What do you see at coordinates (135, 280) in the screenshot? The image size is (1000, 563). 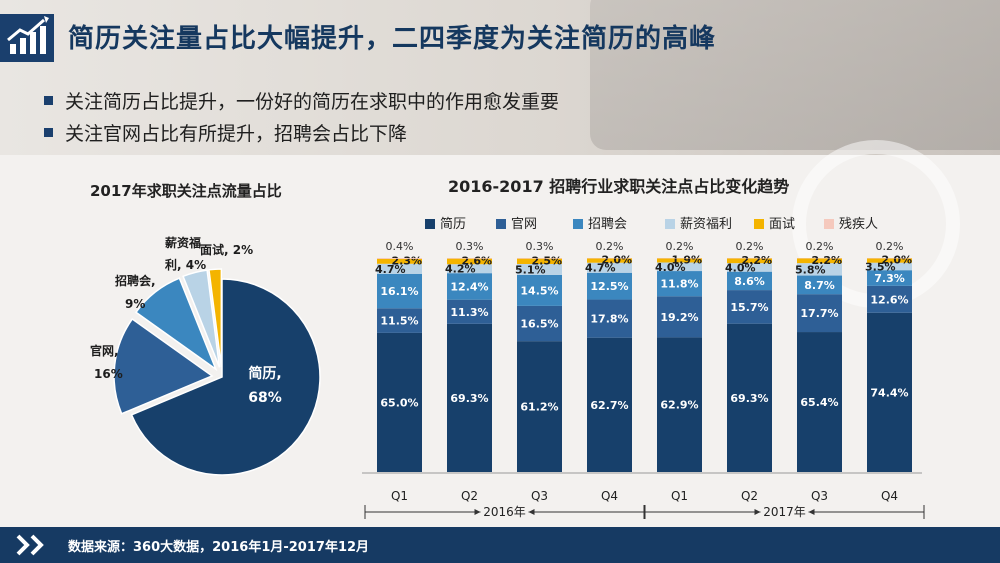 I see `pie-label: 招聘会,` at bounding box center [135, 280].